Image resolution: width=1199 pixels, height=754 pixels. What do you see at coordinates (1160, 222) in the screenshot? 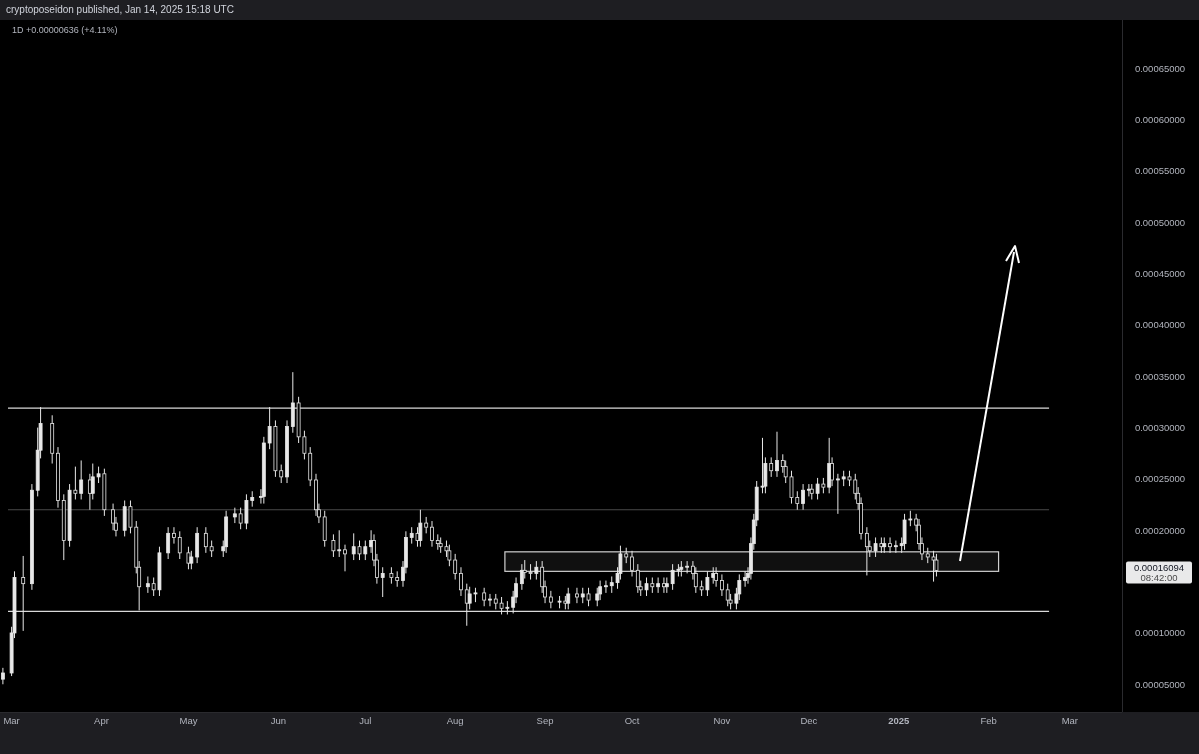
I see `y-tick-label: 0.00050000` at bounding box center [1160, 222].